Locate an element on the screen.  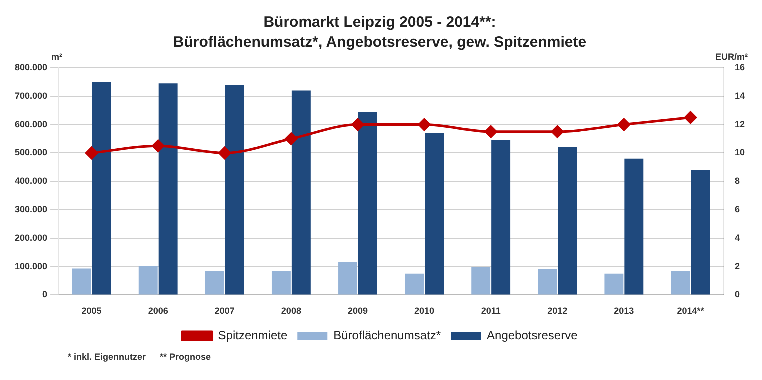
y2-tick-label: 4 is located at coordinates (737, 237).